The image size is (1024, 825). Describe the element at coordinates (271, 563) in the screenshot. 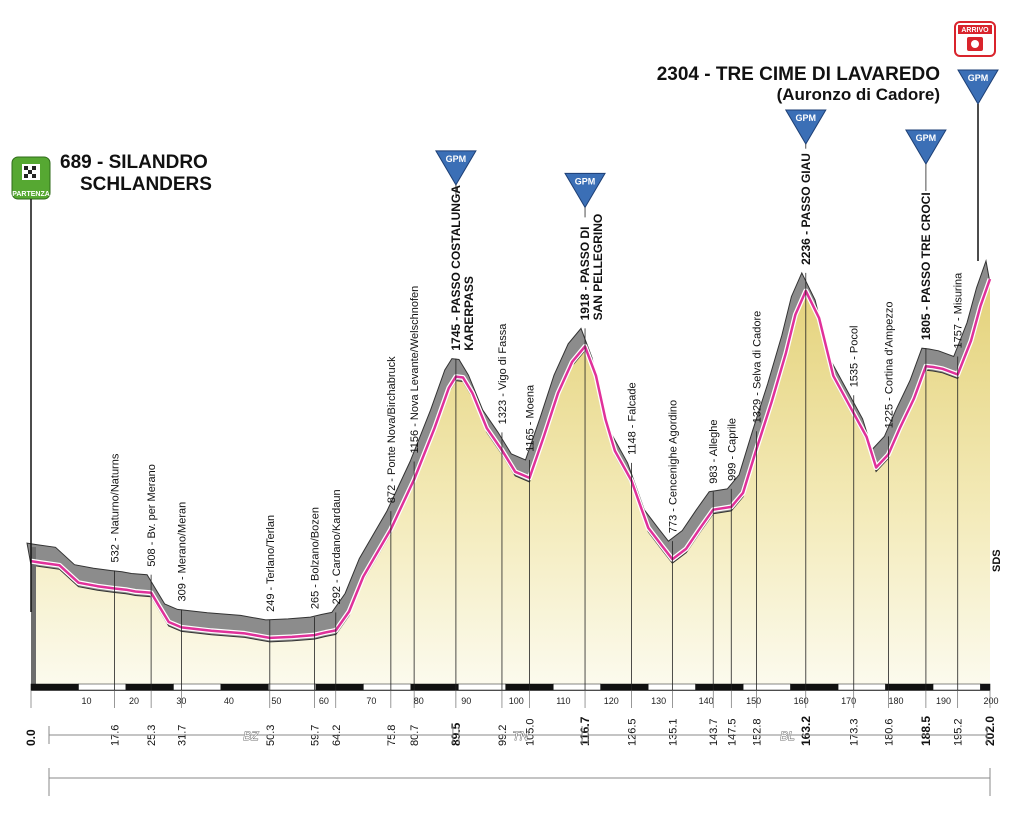

I see `waypoint-label: 249 - Terlano/Terlan` at that location.